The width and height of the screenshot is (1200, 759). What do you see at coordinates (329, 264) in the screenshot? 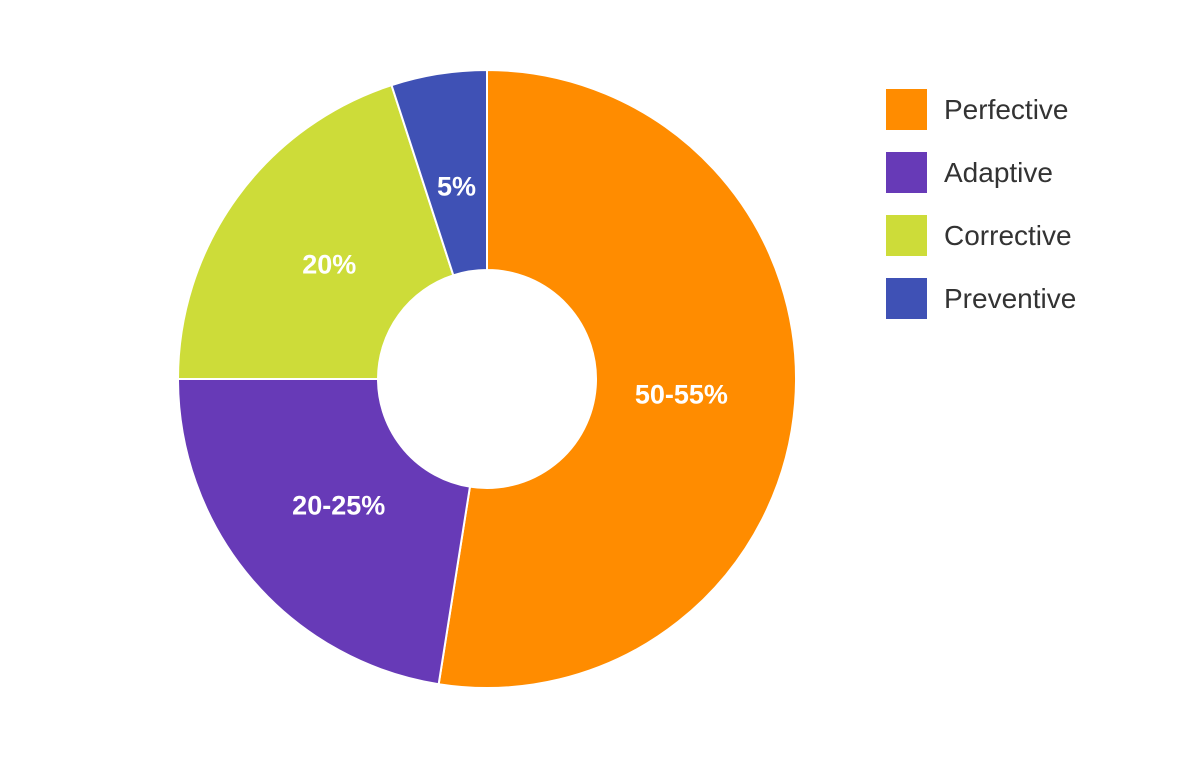
I see `slice-label-corrective: 20%` at bounding box center [329, 264].